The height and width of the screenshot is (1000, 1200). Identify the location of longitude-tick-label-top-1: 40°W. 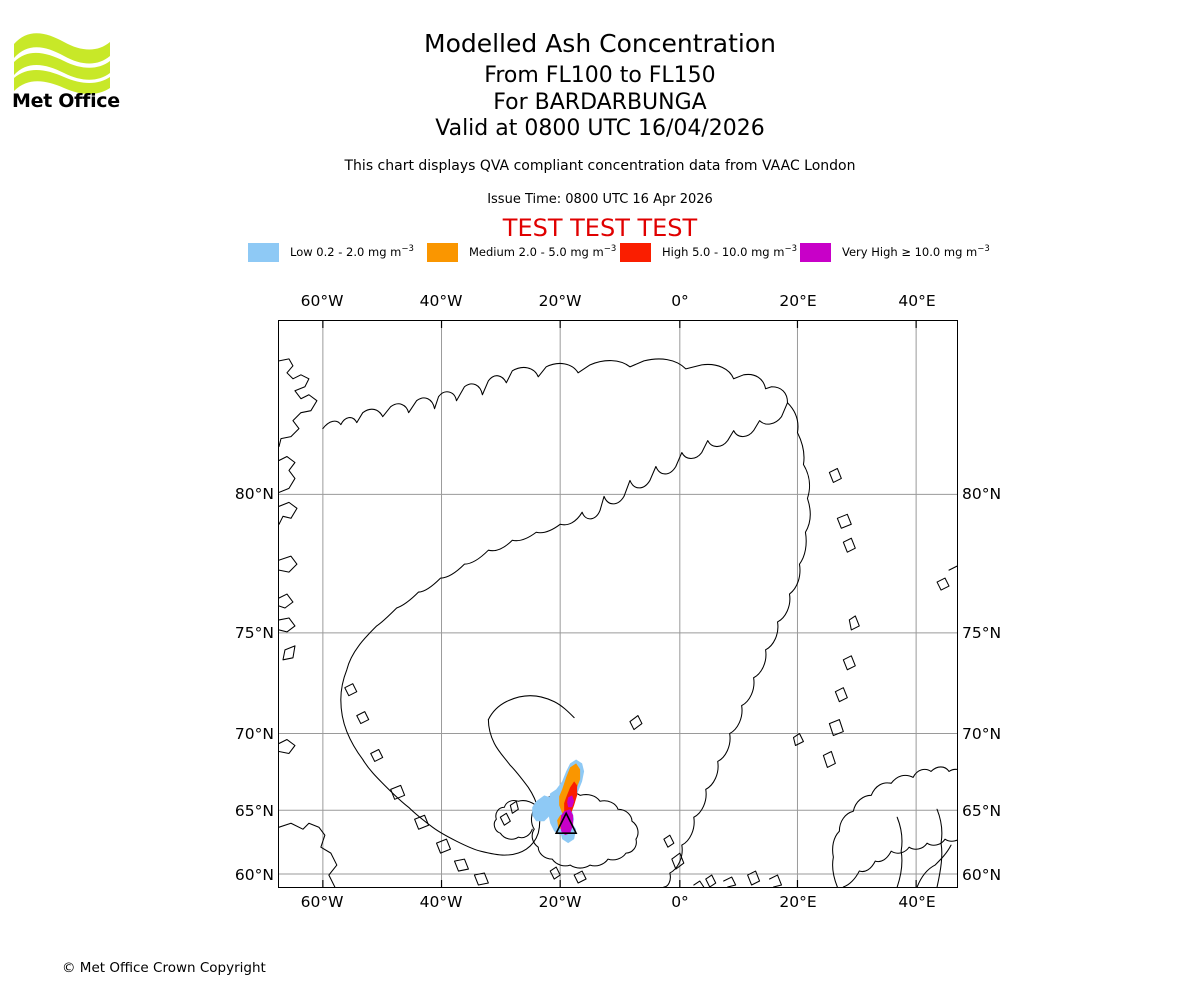
(441, 301).